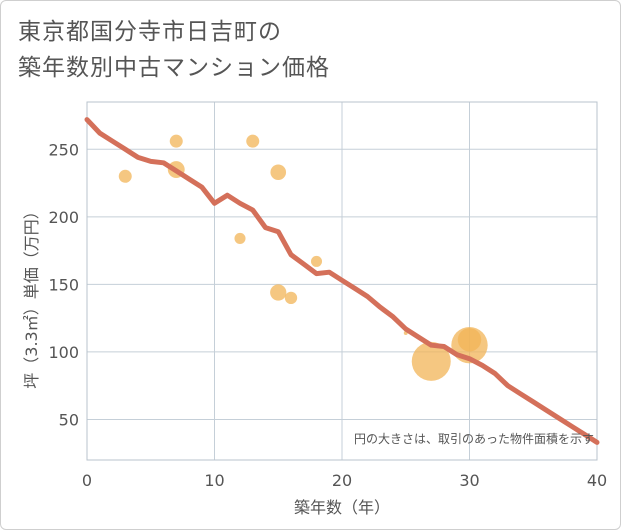 This screenshot has height=530, width=621. I want to click on y-tick-label: 250, so click(63, 149).